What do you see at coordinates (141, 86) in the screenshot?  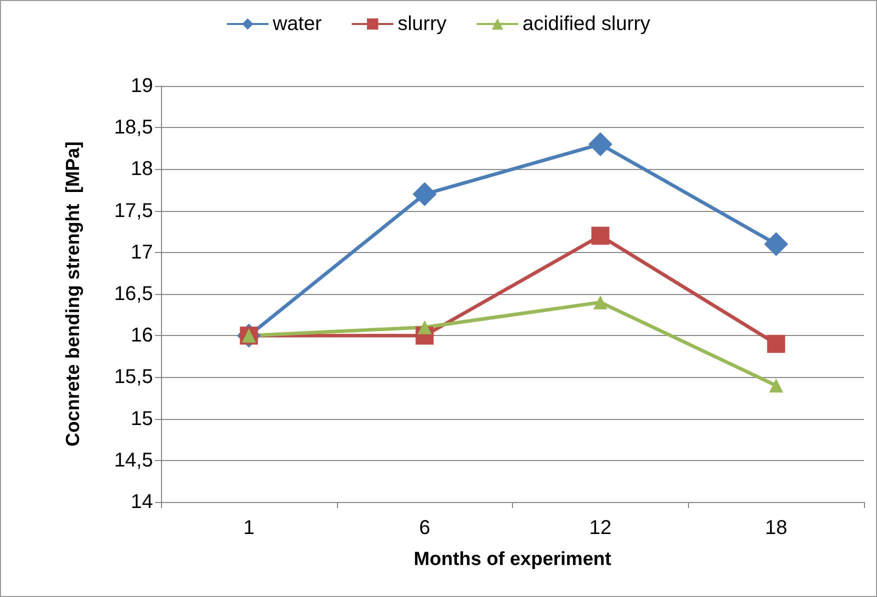 I see `y-tick-label: 19` at bounding box center [141, 86].